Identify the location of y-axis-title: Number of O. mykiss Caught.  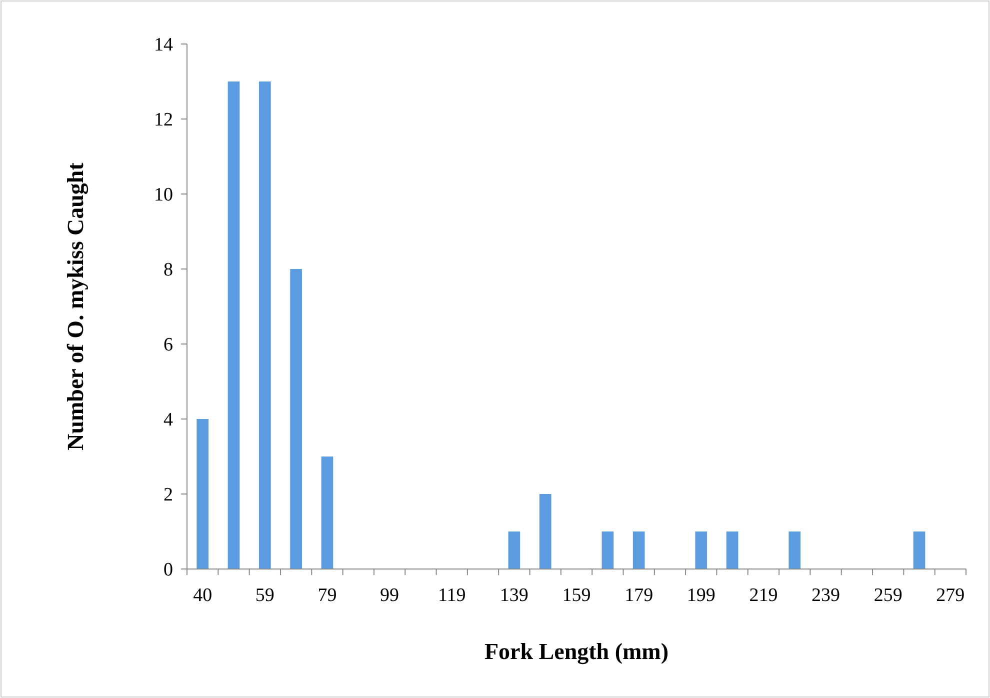
(76, 306).